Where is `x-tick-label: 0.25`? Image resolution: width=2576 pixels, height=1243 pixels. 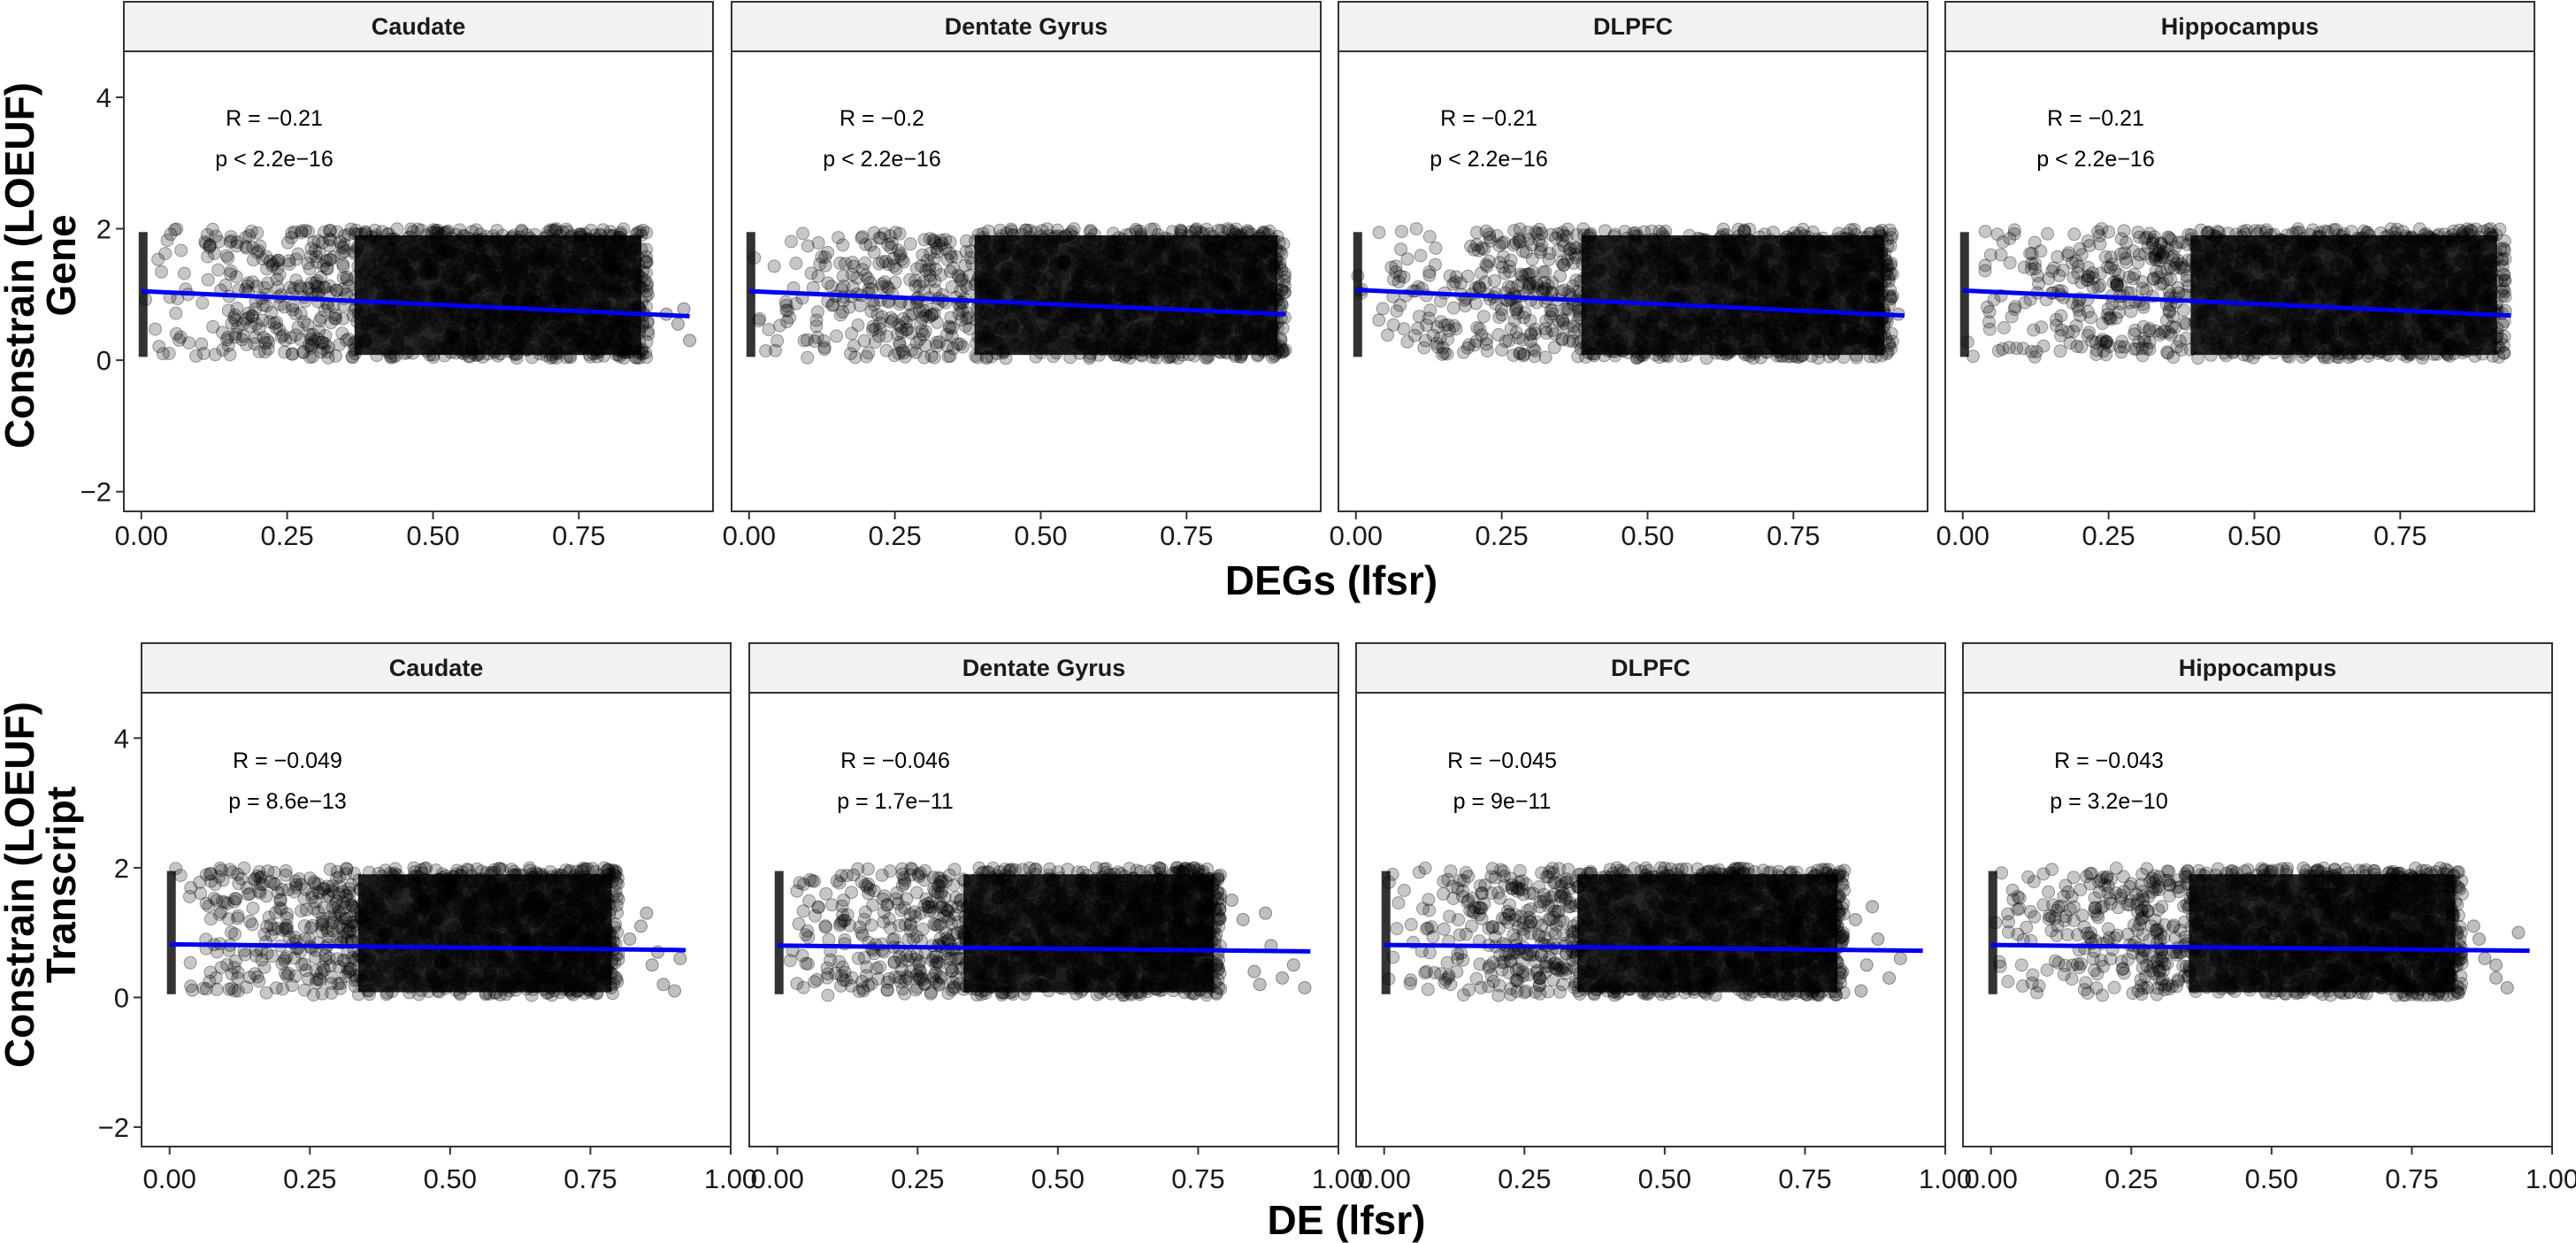 x-tick-label: 0.25 is located at coordinates (286, 535).